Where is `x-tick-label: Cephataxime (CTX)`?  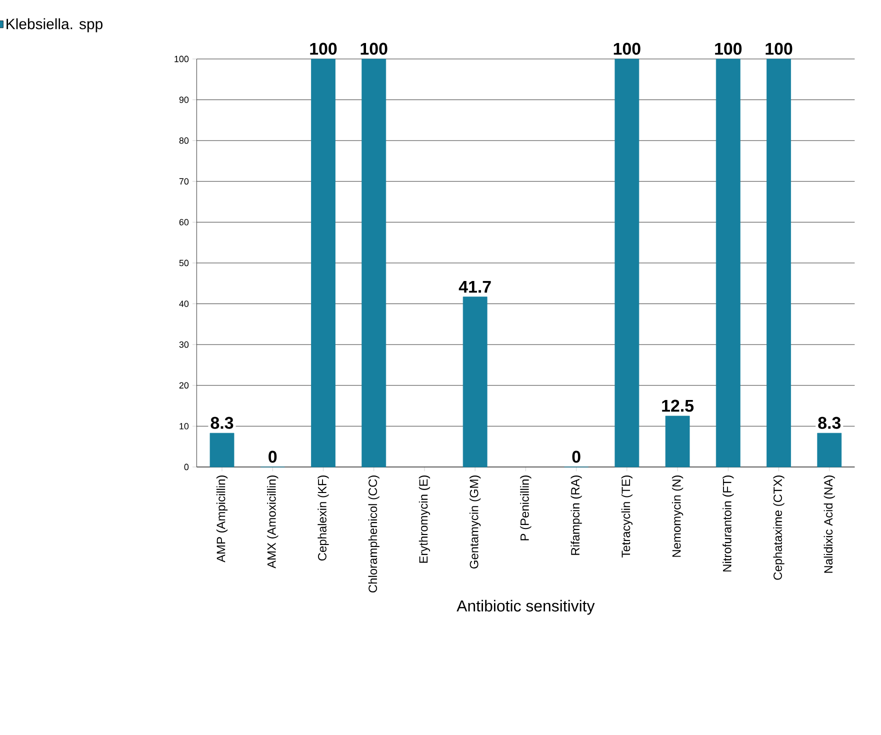 x-tick-label: Cephataxime (CTX) is located at coordinates (778, 528).